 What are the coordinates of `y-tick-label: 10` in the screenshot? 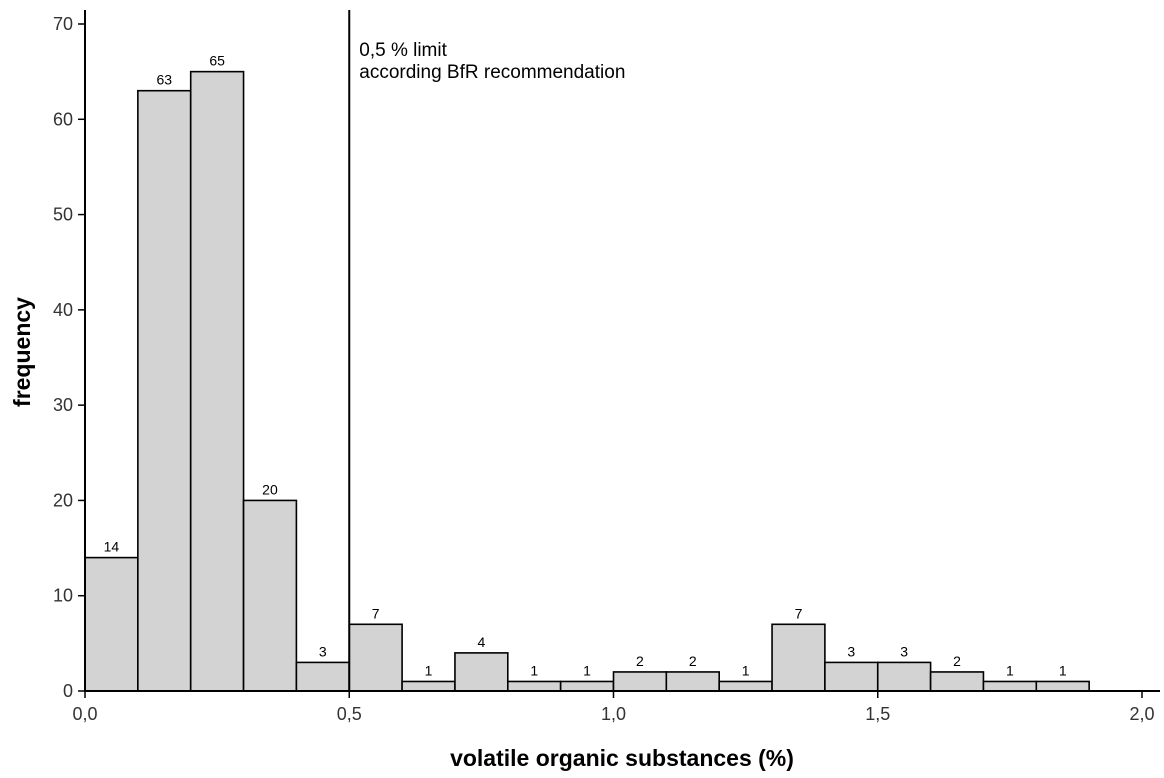 It's located at (63, 596).